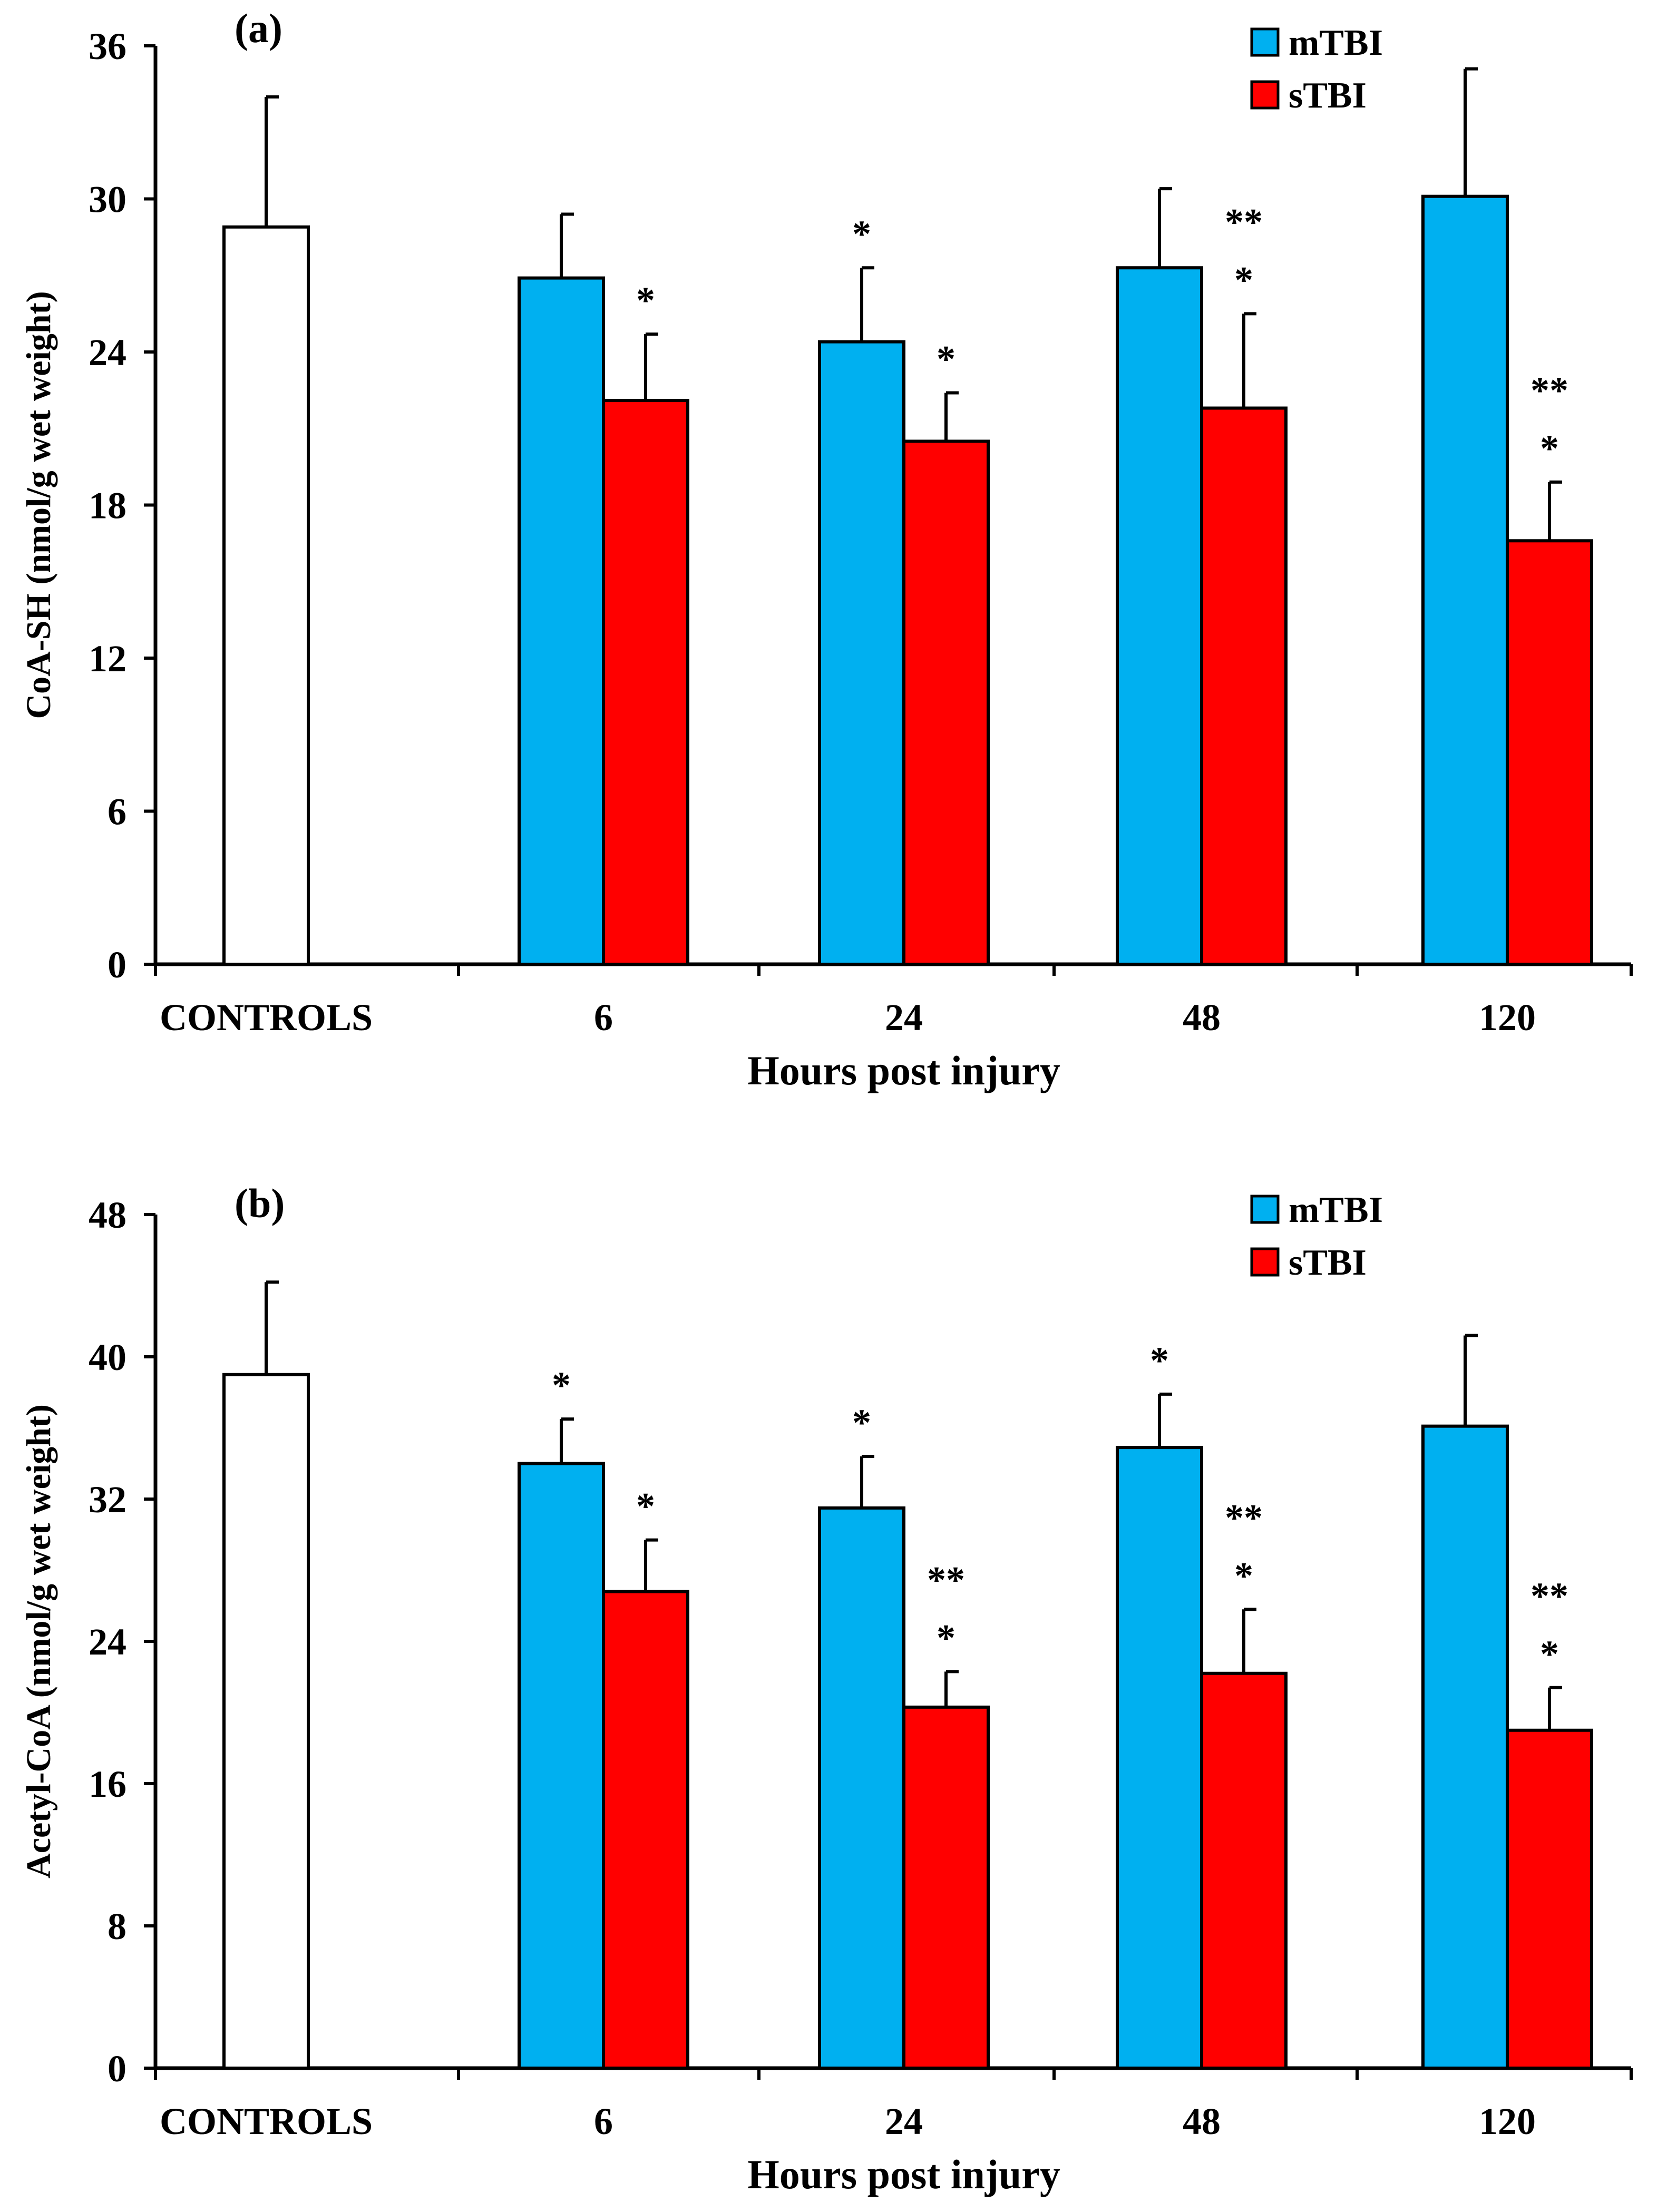  Describe the element at coordinates (38, 1641) in the screenshot. I see `panel-b-y-axis-title: Acetyl-CoA (nmol/g wet weight)` at that location.